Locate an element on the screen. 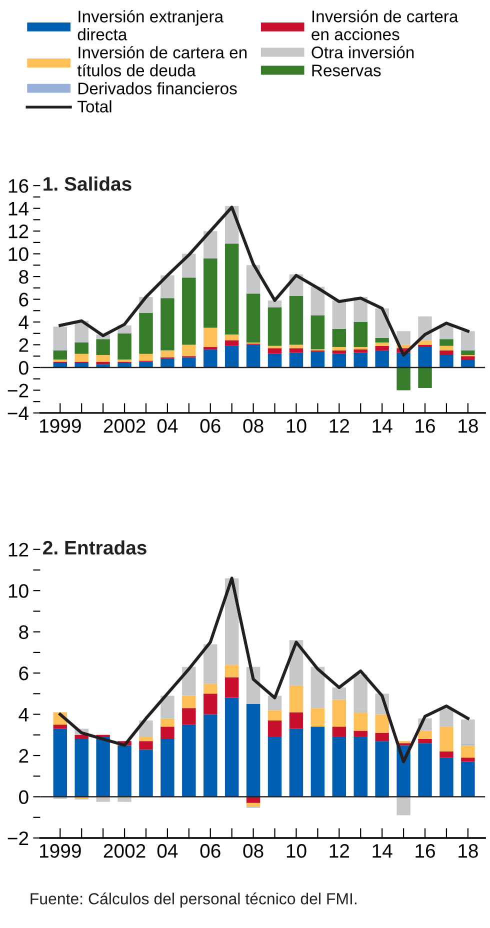 Image resolution: width=490 pixels, height=928 pixels. chart-title: 1. Salidas is located at coordinates (88, 183).